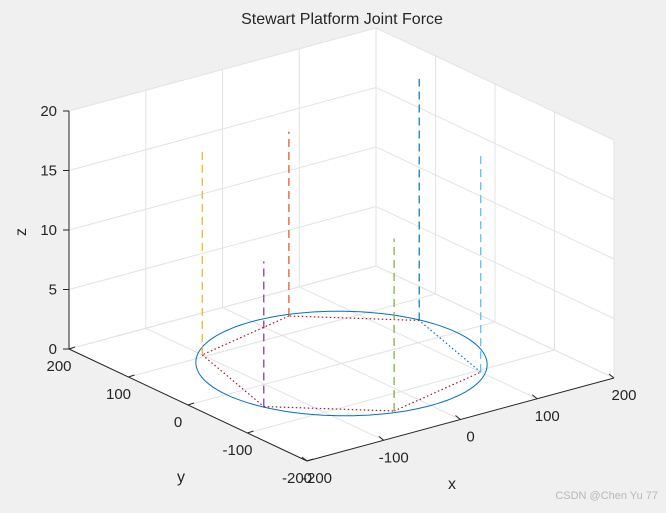  I want to click on z-tick-label: 20, so click(48, 111).